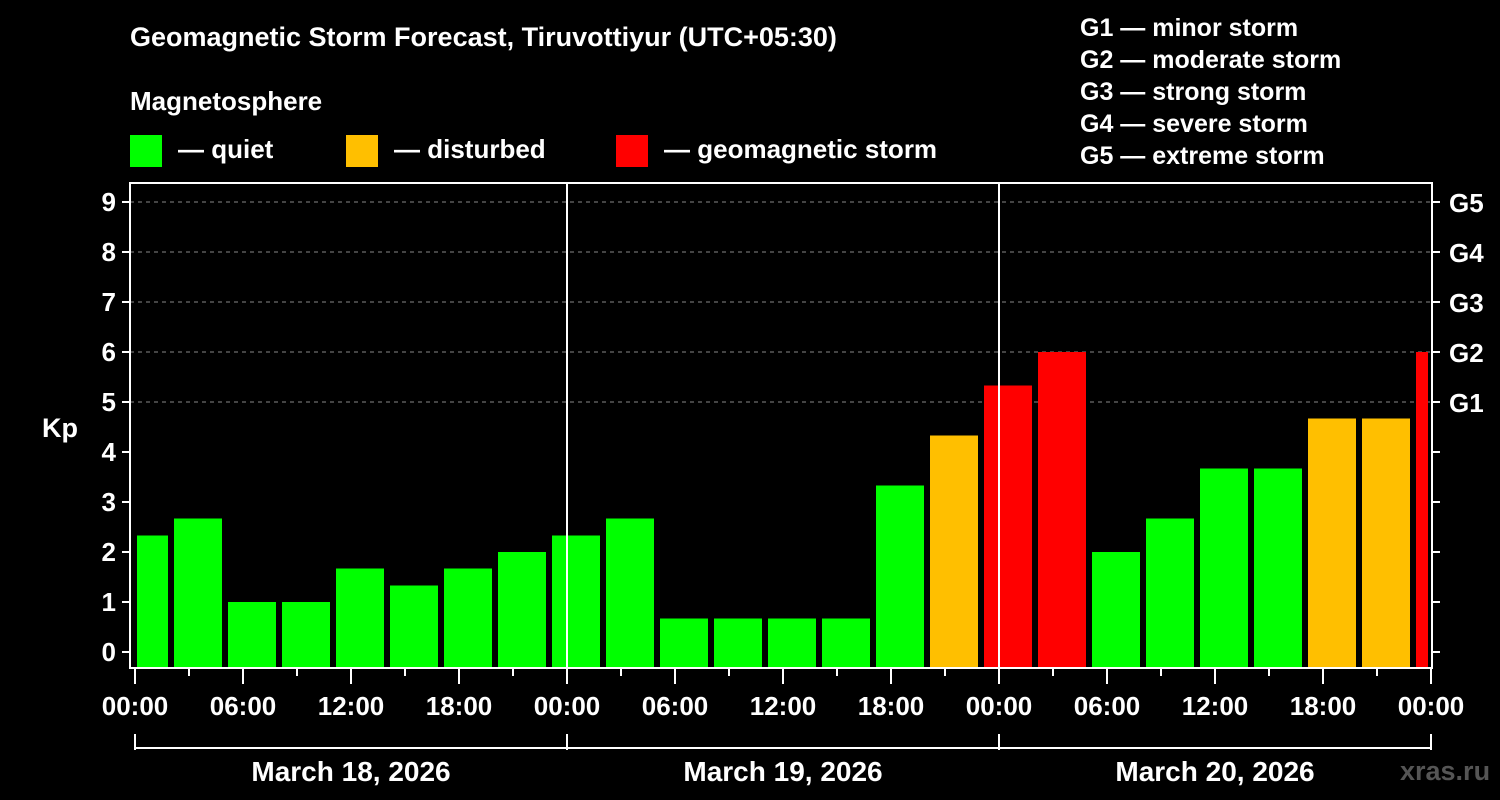 This screenshot has height=800, width=1500. What do you see at coordinates (1211, 60) in the screenshot?
I see `g2-label: G2 — moderate storm` at bounding box center [1211, 60].